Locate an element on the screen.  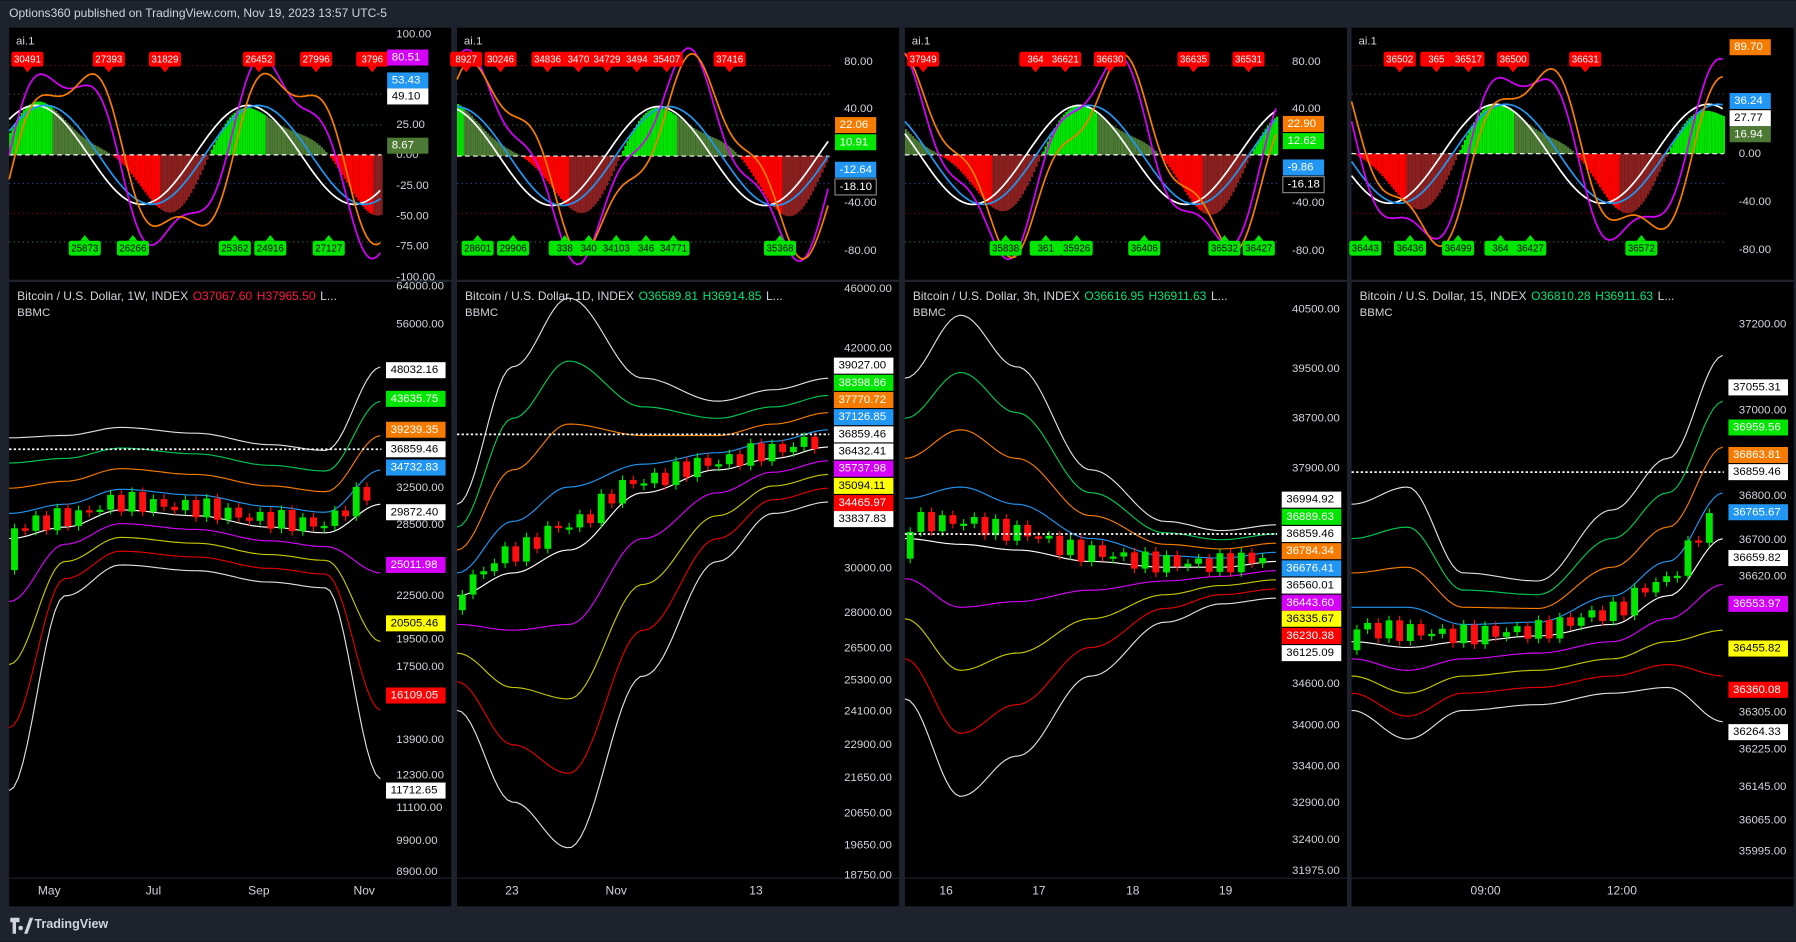
price-axis-label: 26500.00 is located at coordinates (868, 649).